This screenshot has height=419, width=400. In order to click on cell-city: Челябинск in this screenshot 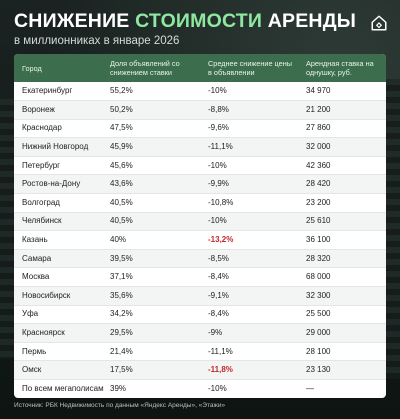, I will do `click(58, 221)`.